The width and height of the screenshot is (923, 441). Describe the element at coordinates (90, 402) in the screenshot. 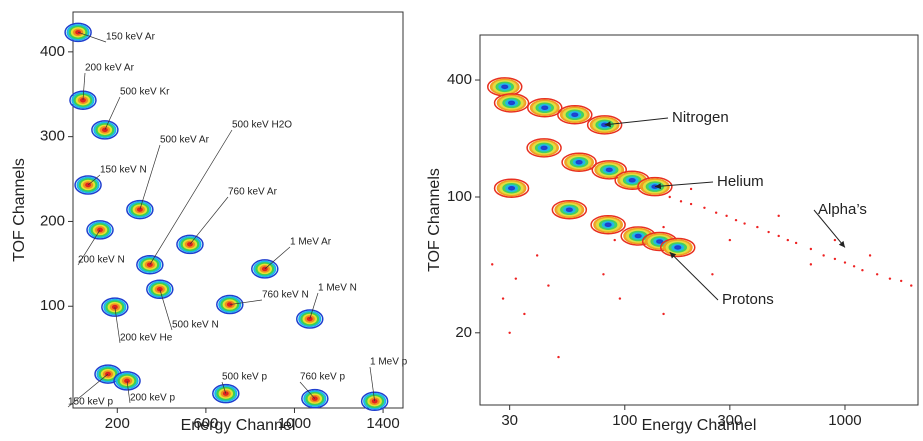

I see `cluster-label: 150 keV p` at that location.